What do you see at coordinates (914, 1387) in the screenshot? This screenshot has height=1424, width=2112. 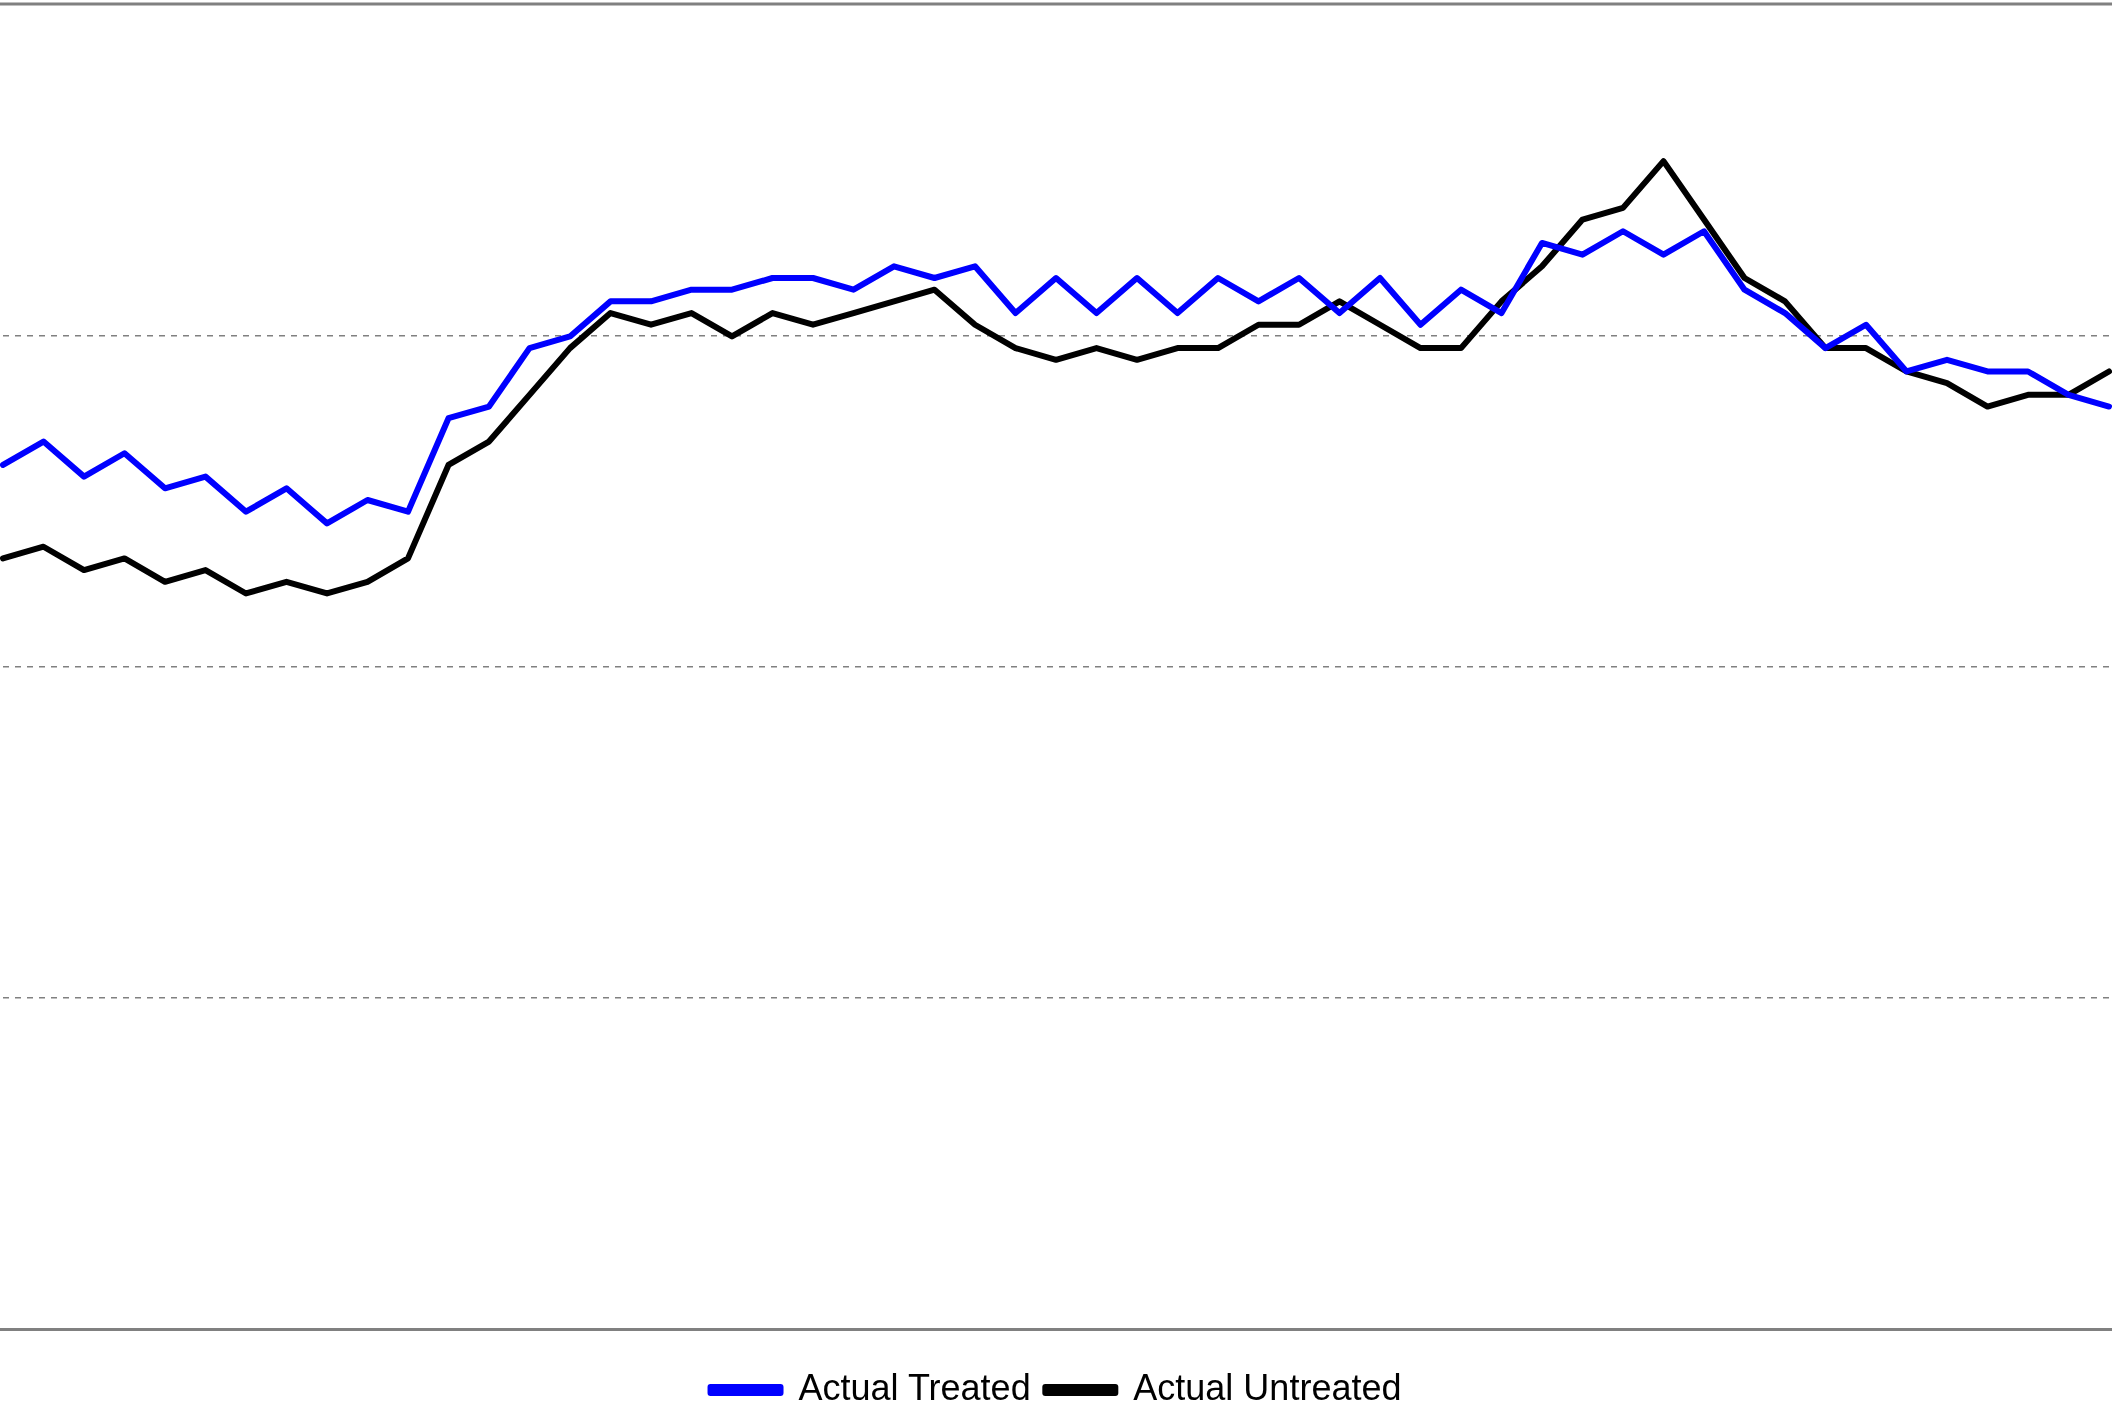 I see `legend-label: Actual Treated` at bounding box center [914, 1387].